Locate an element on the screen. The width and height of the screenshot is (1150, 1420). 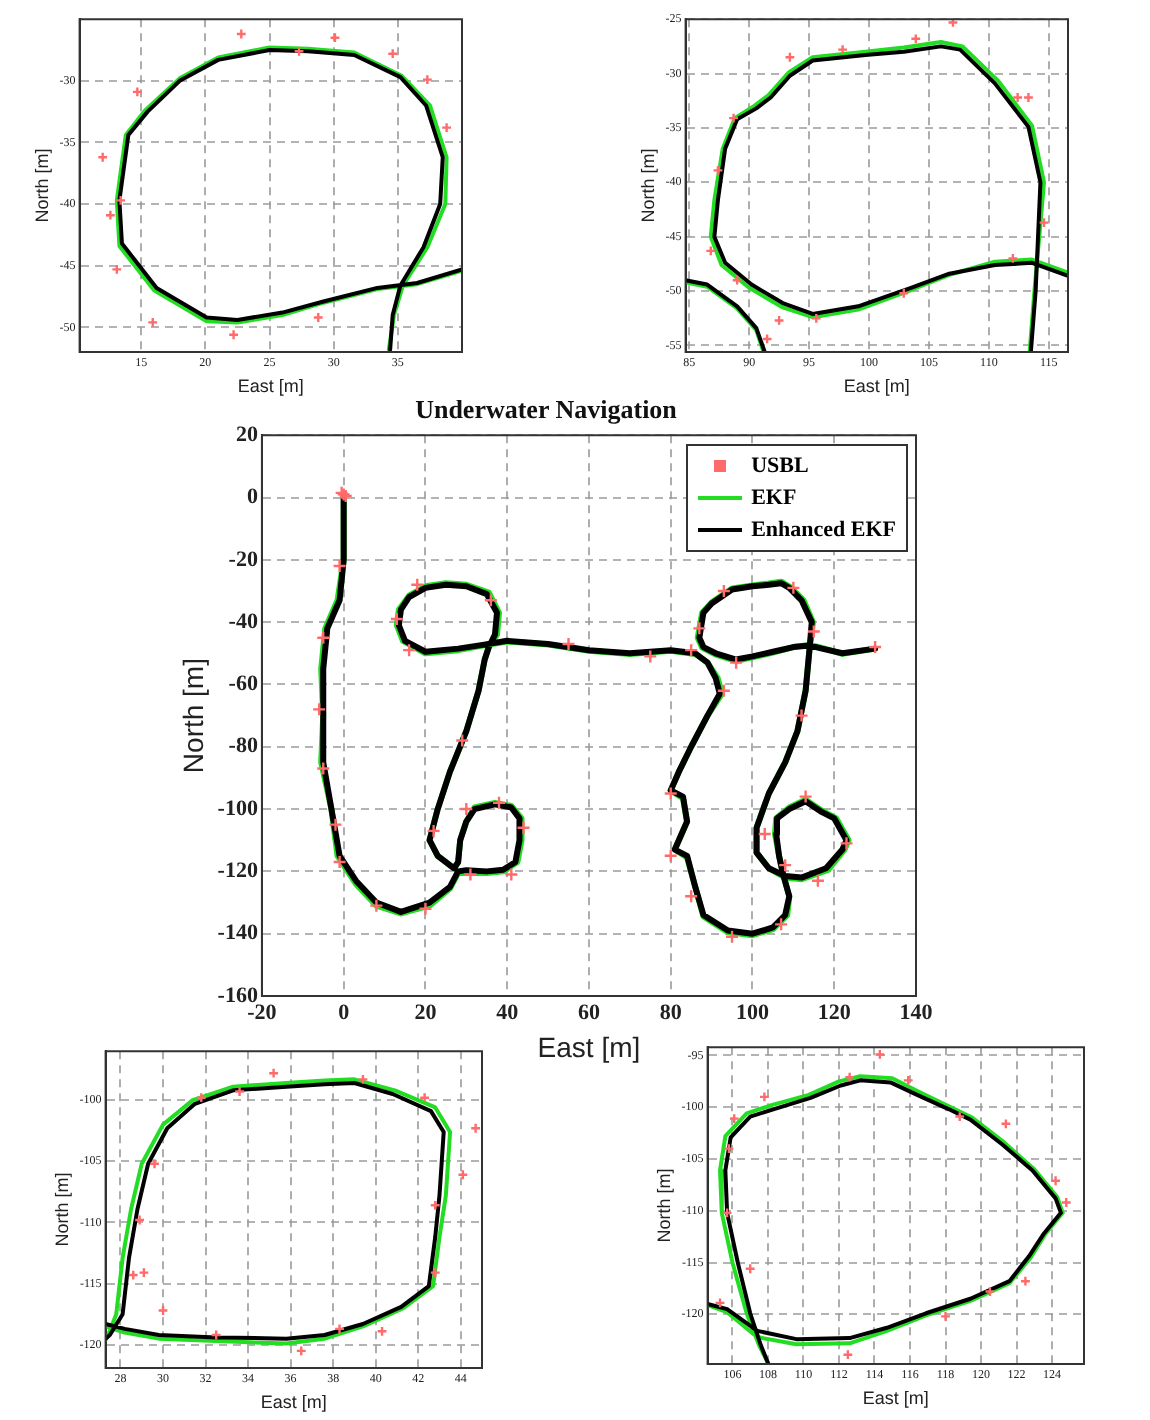
legend-label: EKF is located at coordinates (774, 497).